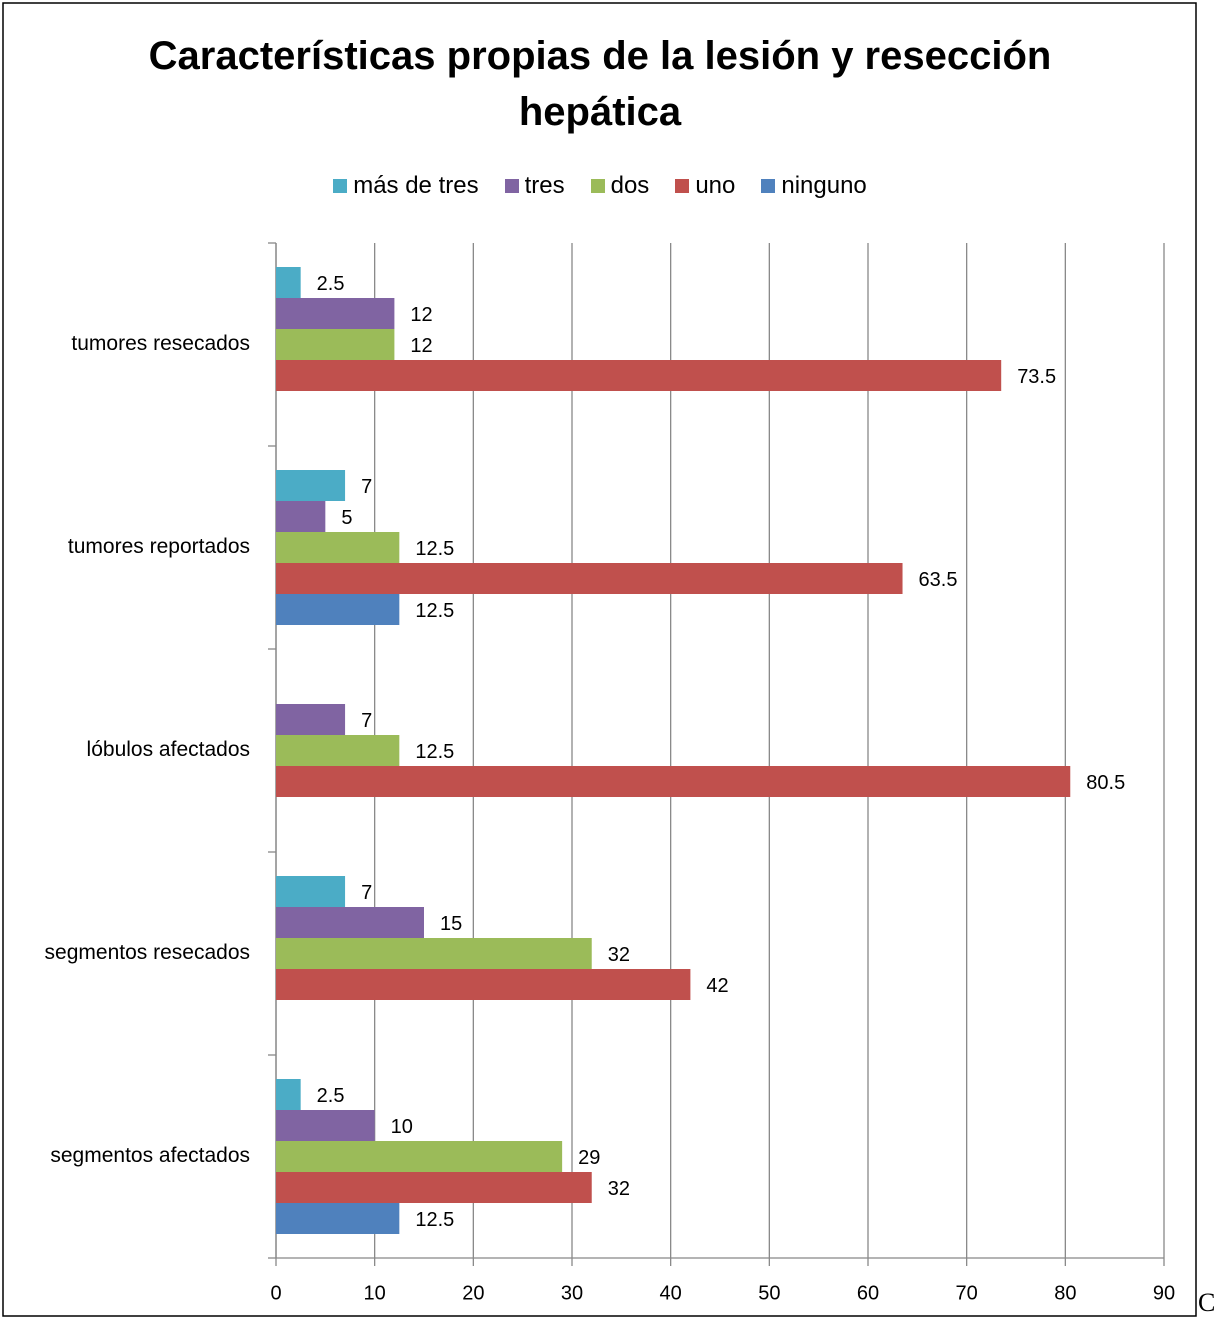 The image size is (1218, 1320). I want to click on x-tick-label: 0, so click(275, 1293).